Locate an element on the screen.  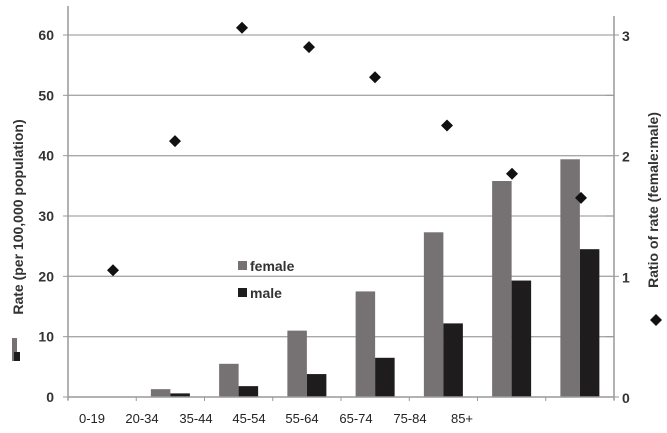
x-category-label: 55-64 is located at coordinates (301, 418).